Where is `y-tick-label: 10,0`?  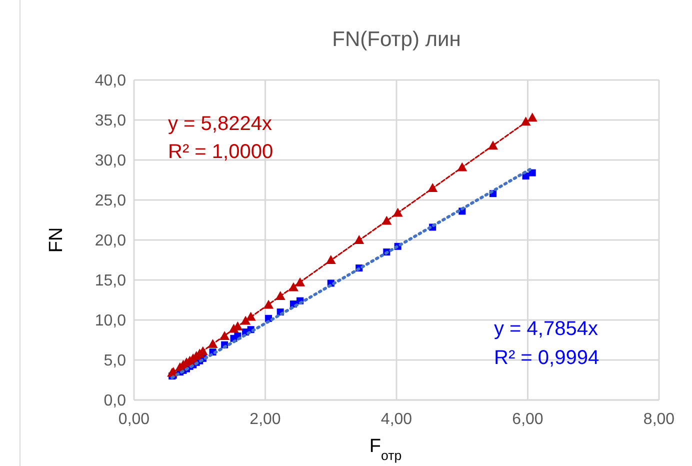
y-tick-label: 10,0 is located at coordinates (110, 321).